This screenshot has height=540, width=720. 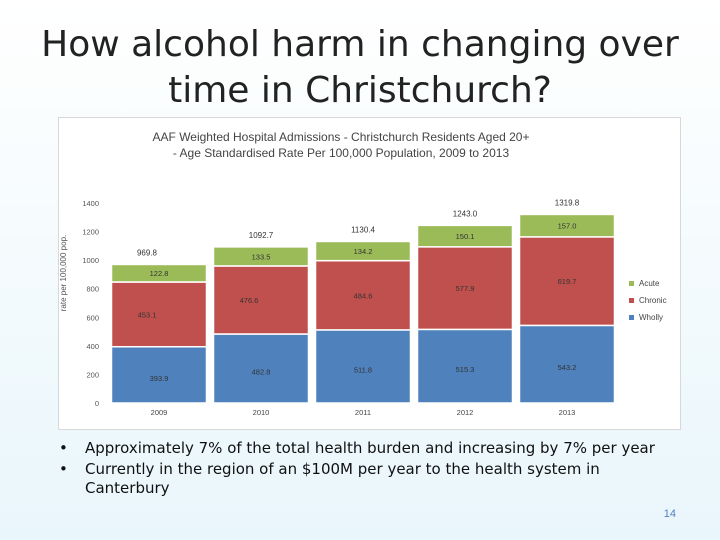 I want to click on total-label: 1092.7, so click(x=261, y=235).